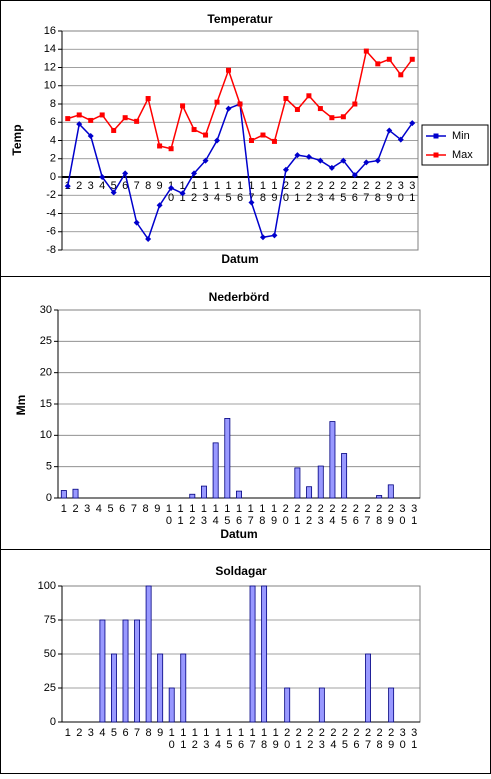 This screenshot has height=779, width=491. Describe the element at coordinates (51, 195) in the screenshot. I see `y-tick-label: -2` at that location.